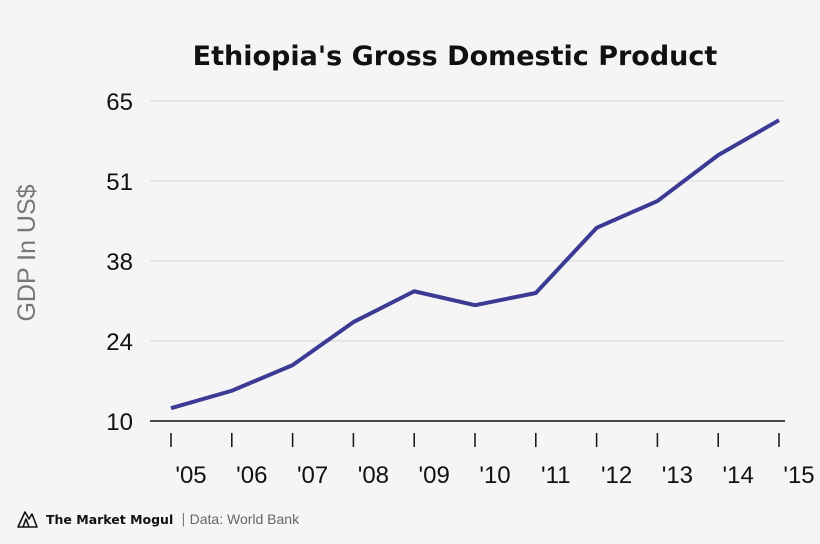  I want to click on y-tick-label: 38, so click(119, 262).